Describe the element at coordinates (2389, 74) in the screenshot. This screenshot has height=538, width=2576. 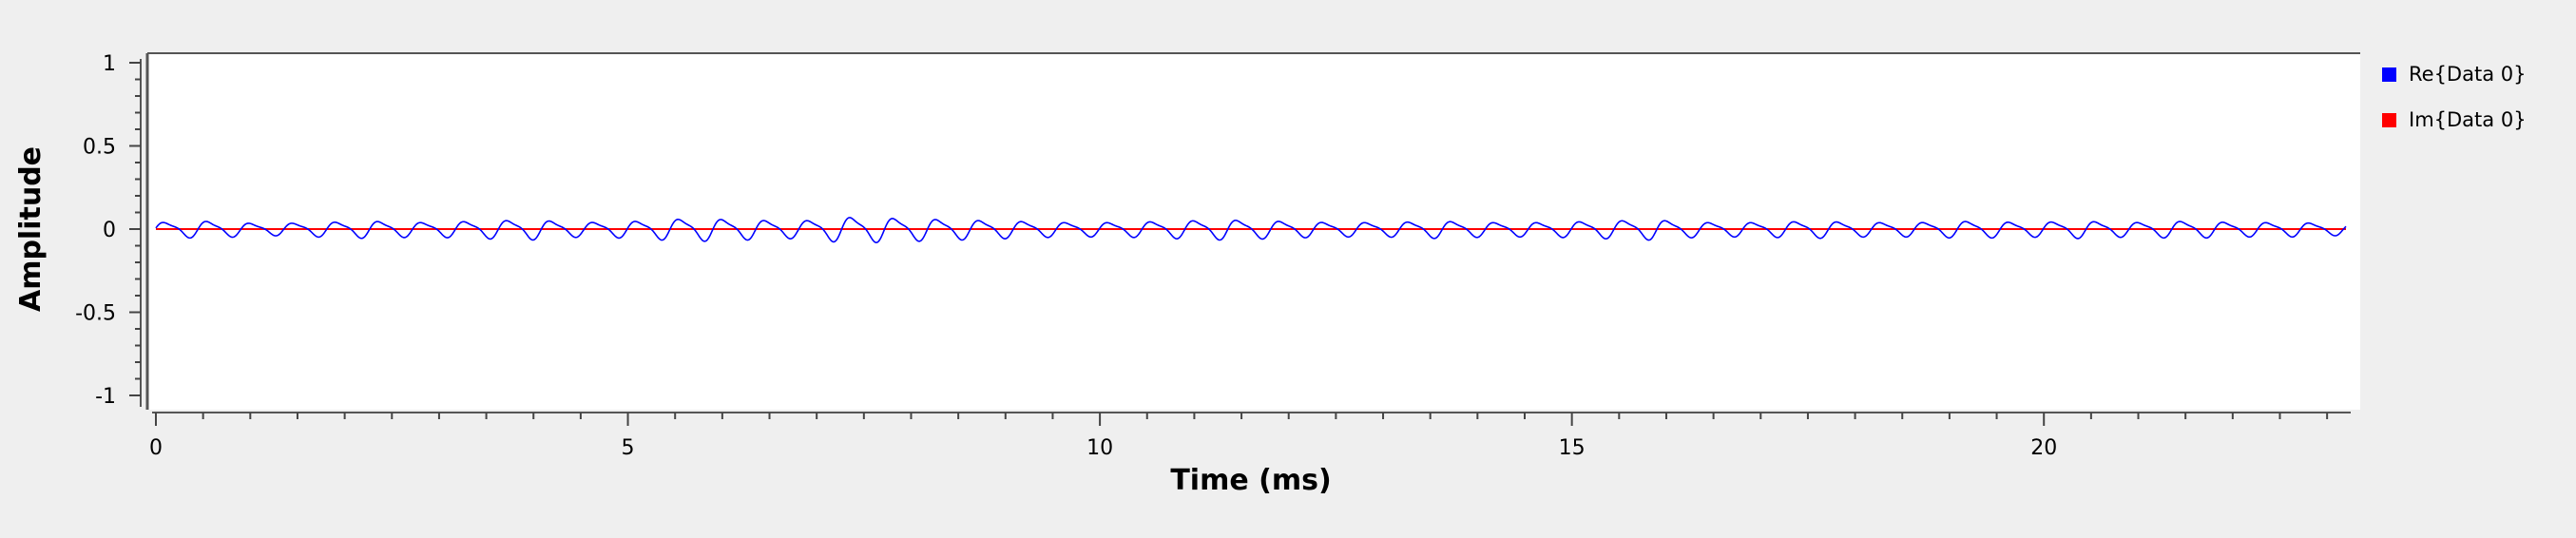
I see `legend-swatch-re` at that location.